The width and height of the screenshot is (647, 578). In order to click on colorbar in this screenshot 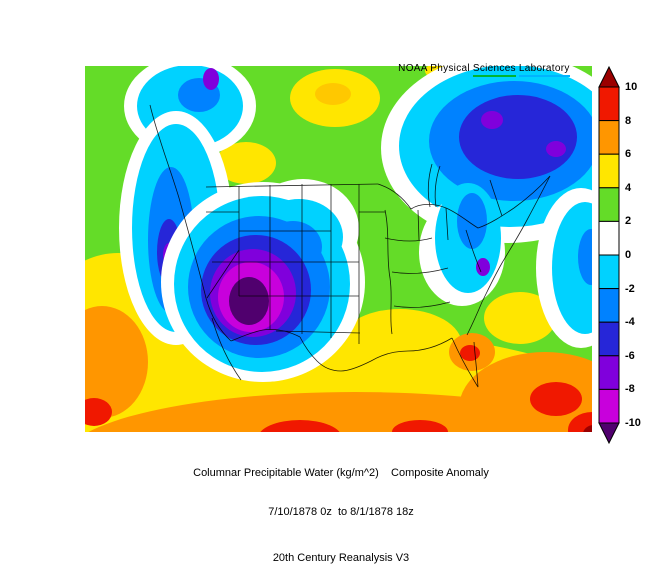, I will do `click(609, 255)`.